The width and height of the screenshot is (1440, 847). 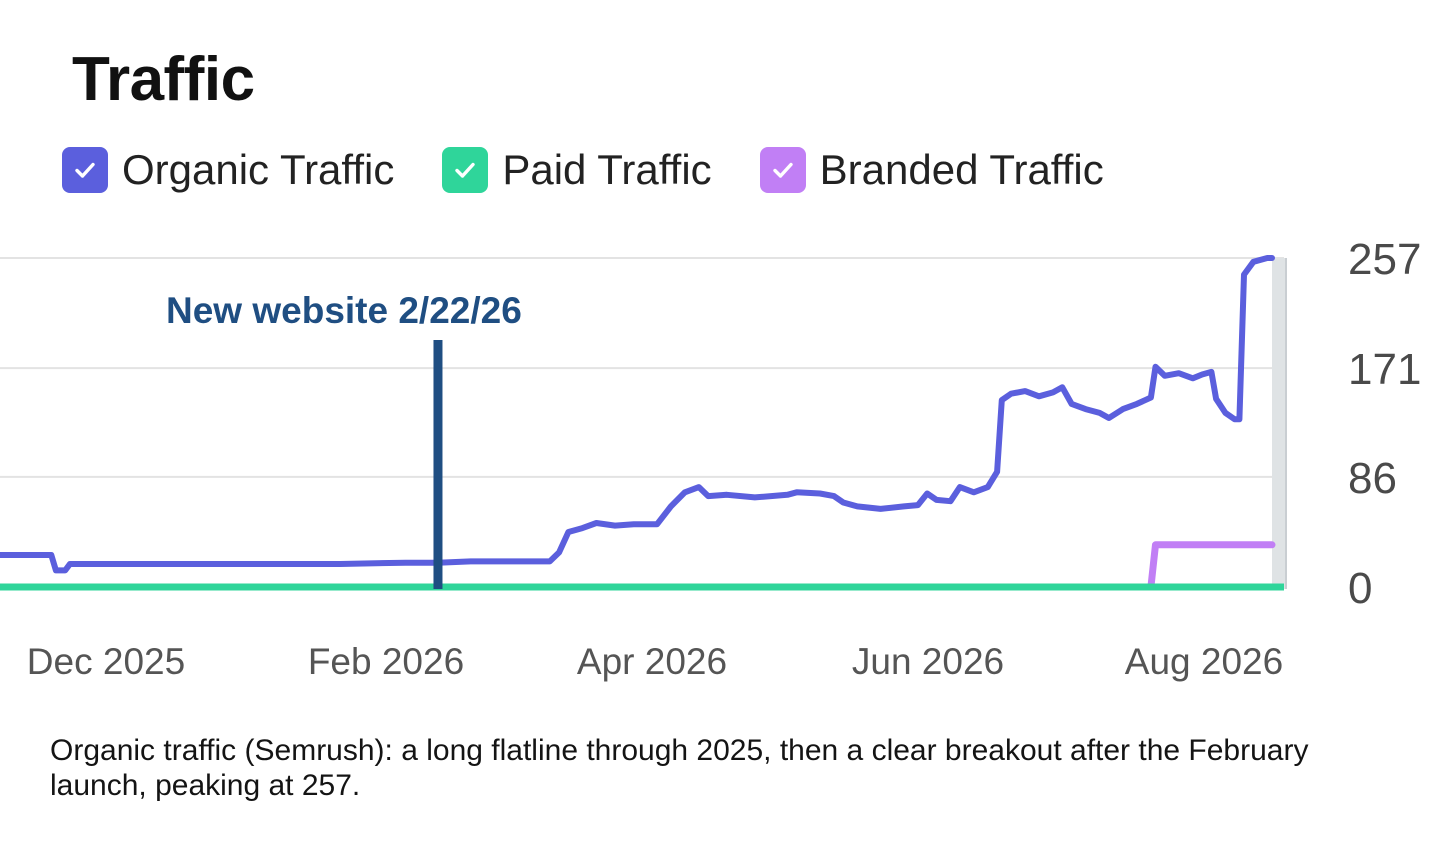 I want to click on legend-label-paid-traffic: Paid Traffic, so click(x=607, y=169).